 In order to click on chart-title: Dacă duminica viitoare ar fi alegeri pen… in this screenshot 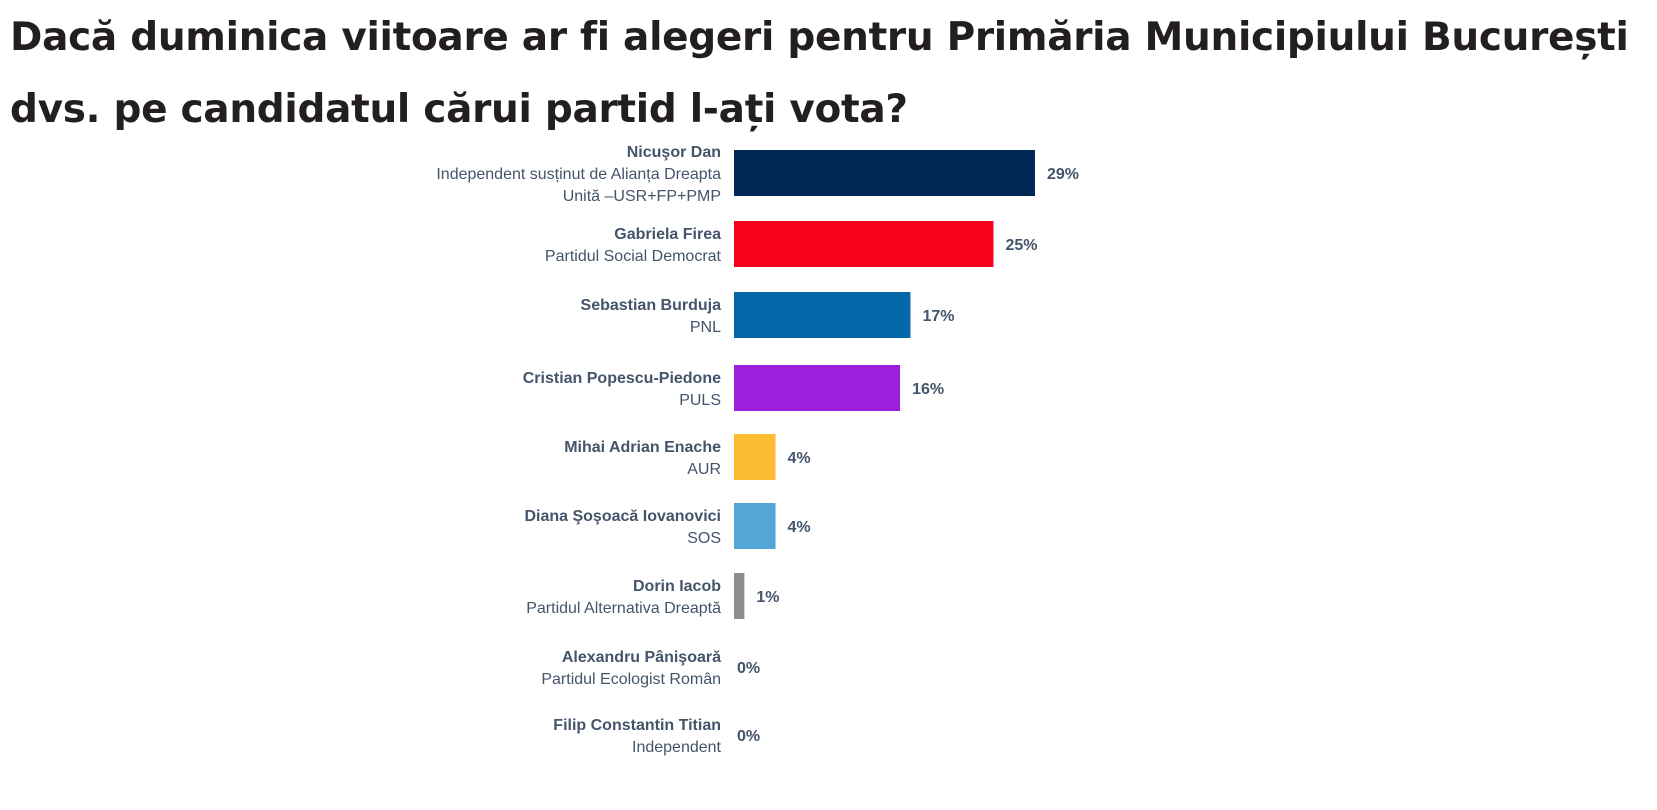, I will do `click(819, 74)`.